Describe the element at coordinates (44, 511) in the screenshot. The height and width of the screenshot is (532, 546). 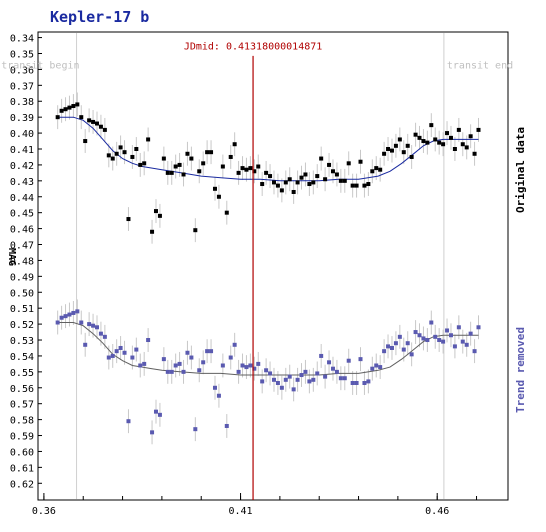
I see `x-tick-label: 0.36` at that location.